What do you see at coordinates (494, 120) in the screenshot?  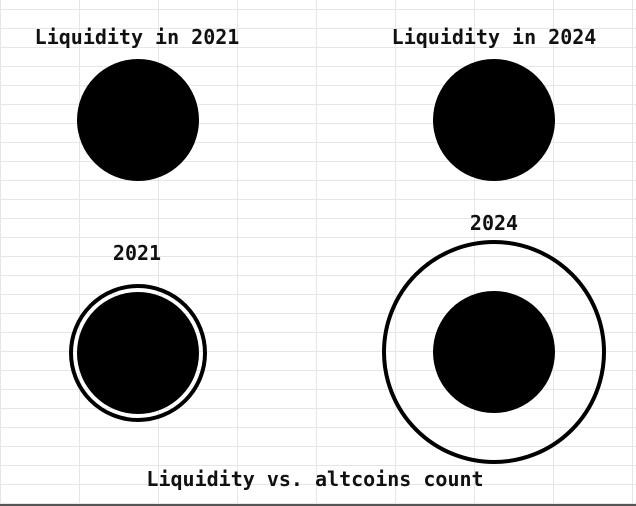 I see `liquidity-disc-2024` at bounding box center [494, 120].